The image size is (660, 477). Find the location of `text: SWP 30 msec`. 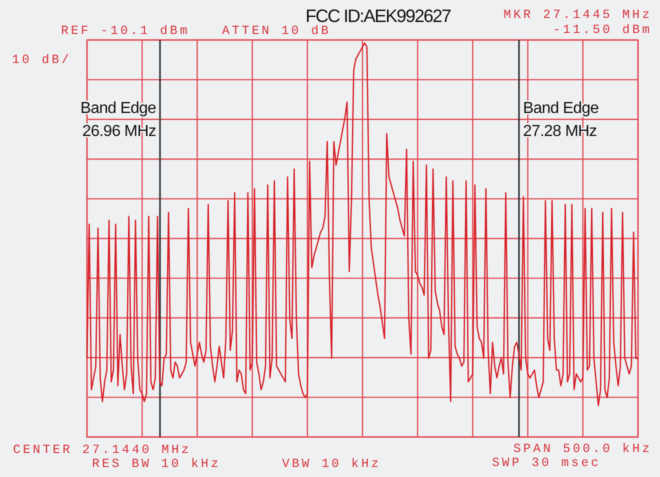

text: SWP 30 msec is located at coordinates (546, 463).